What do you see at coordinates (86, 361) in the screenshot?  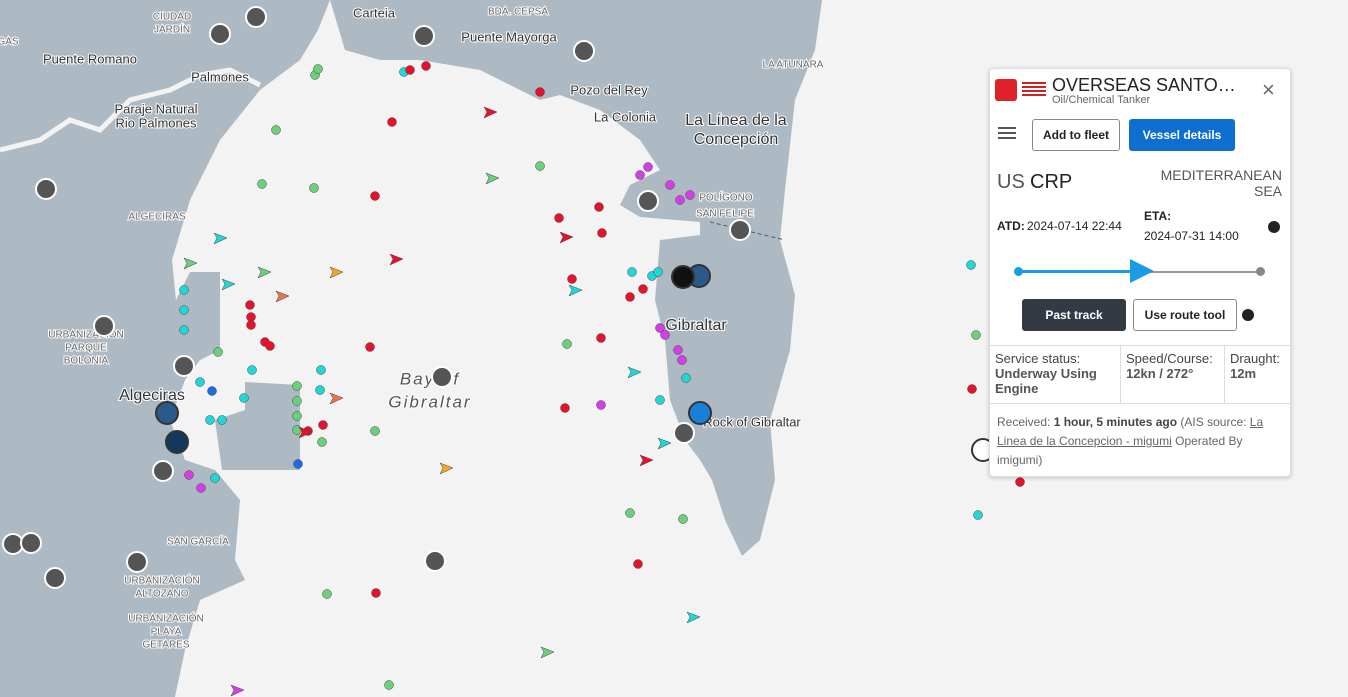 I see `map-label: BOLONIA` at bounding box center [86, 361].